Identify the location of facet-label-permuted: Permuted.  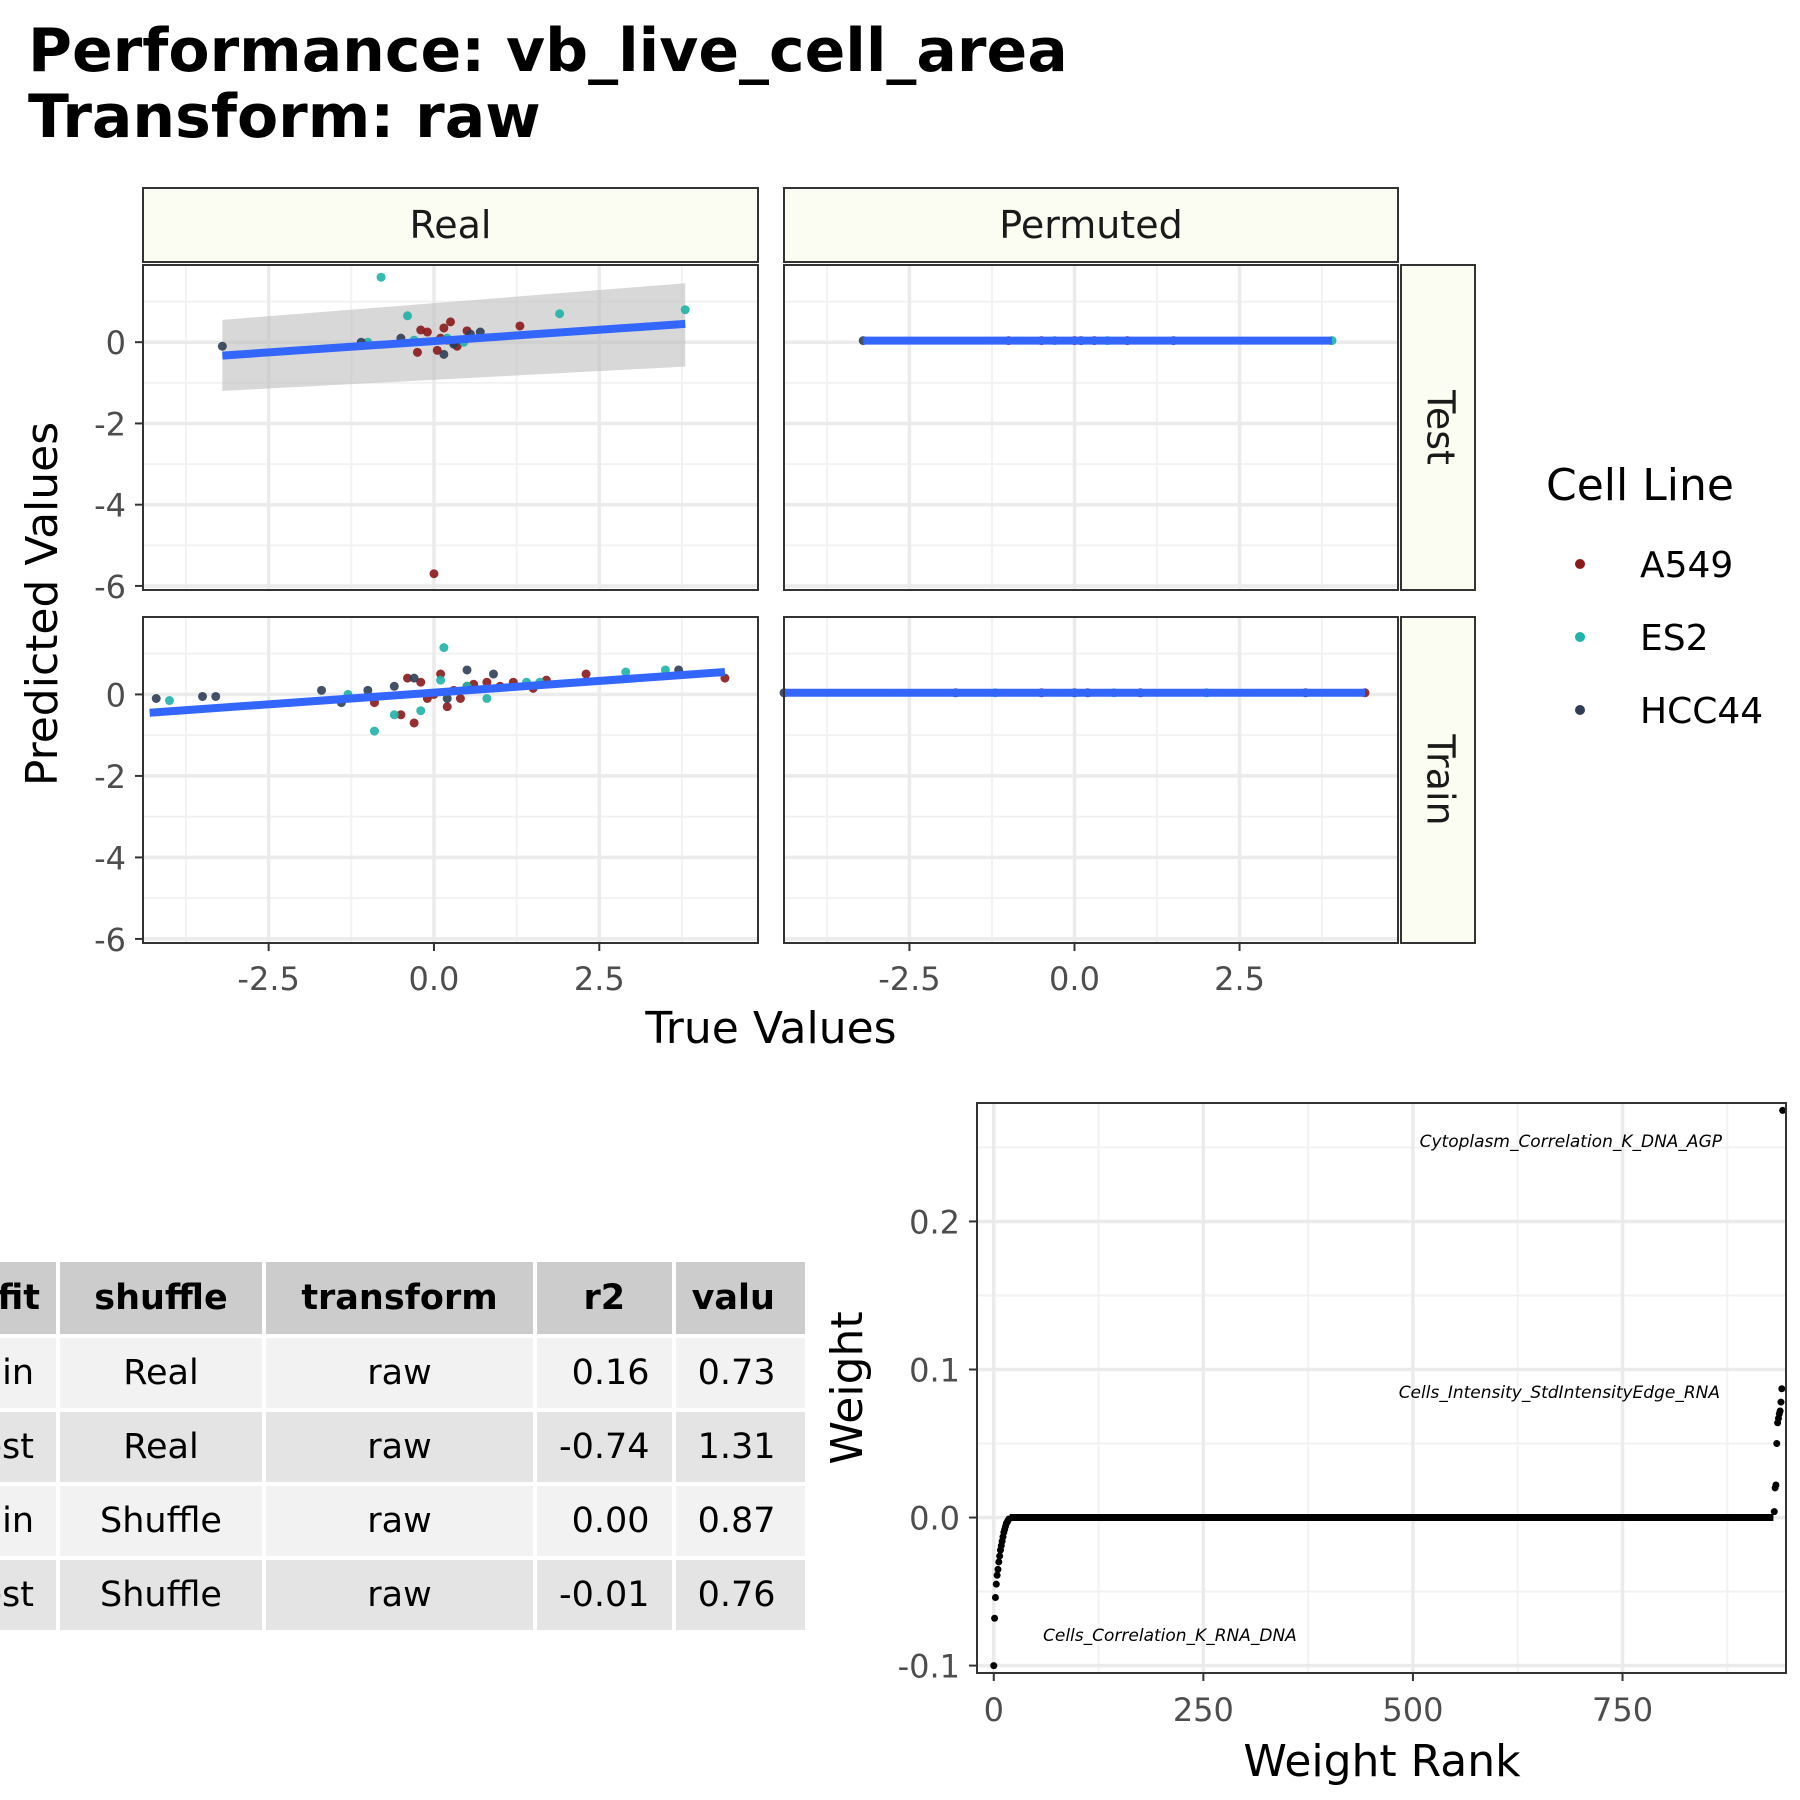
(1090, 225).